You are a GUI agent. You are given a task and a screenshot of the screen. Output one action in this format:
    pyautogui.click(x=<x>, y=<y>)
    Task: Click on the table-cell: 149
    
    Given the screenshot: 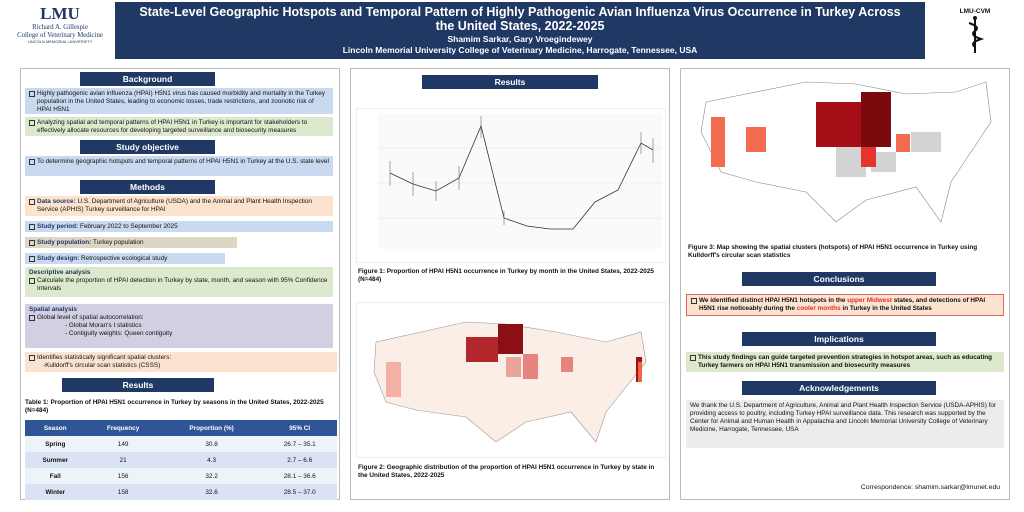 What is the action you would take?
    pyautogui.click(x=123, y=444)
    